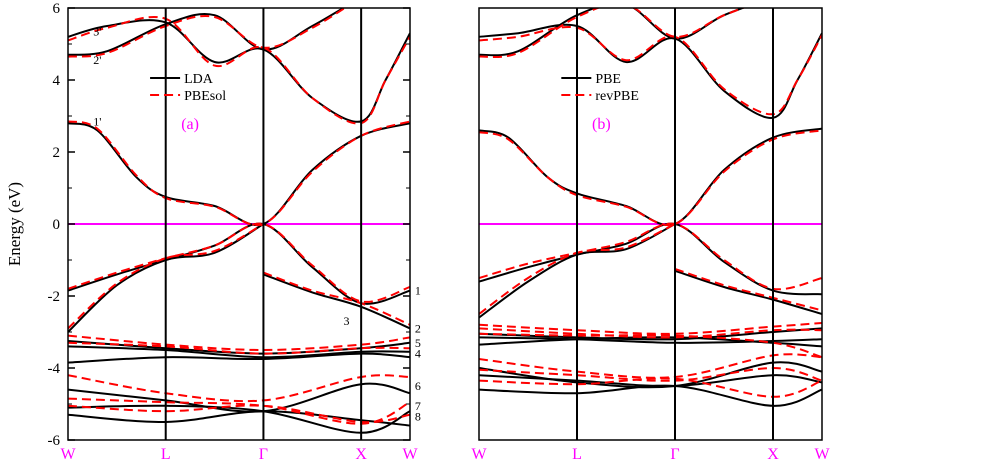 This screenshot has height=463, width=997. What do you see at coordinates (97, 121) in the screenshot?
I see `band-annotation: 1'` at bounding box center [97, 121].